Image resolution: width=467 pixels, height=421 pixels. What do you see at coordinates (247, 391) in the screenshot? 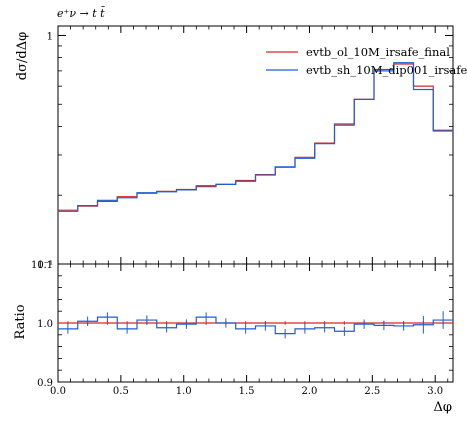
I see `x-tick-label: 1.5` at bounding box center [247, 391].